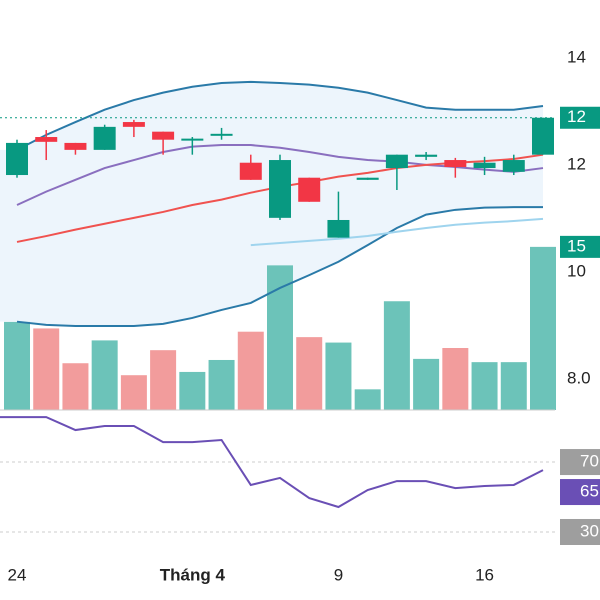  Describe the element at coordinates (576, 116) in the screenshot. I see `price-badge: 12` at that location.